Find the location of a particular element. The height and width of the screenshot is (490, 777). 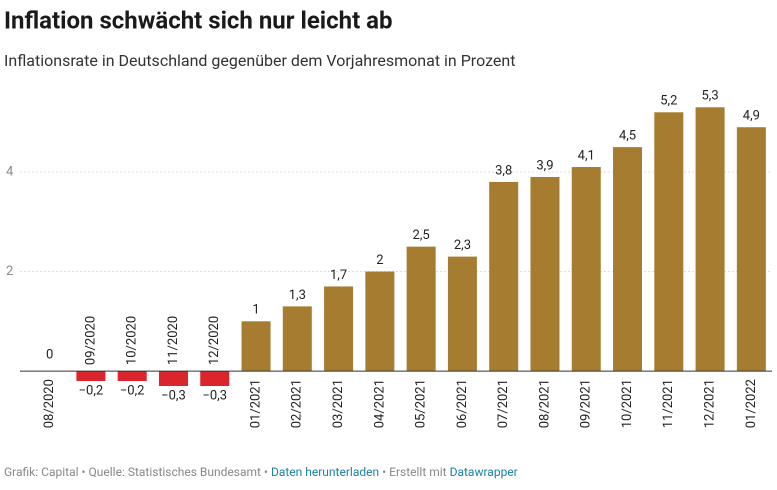

value-label: 5,2 is located at coordinates (668, 101).